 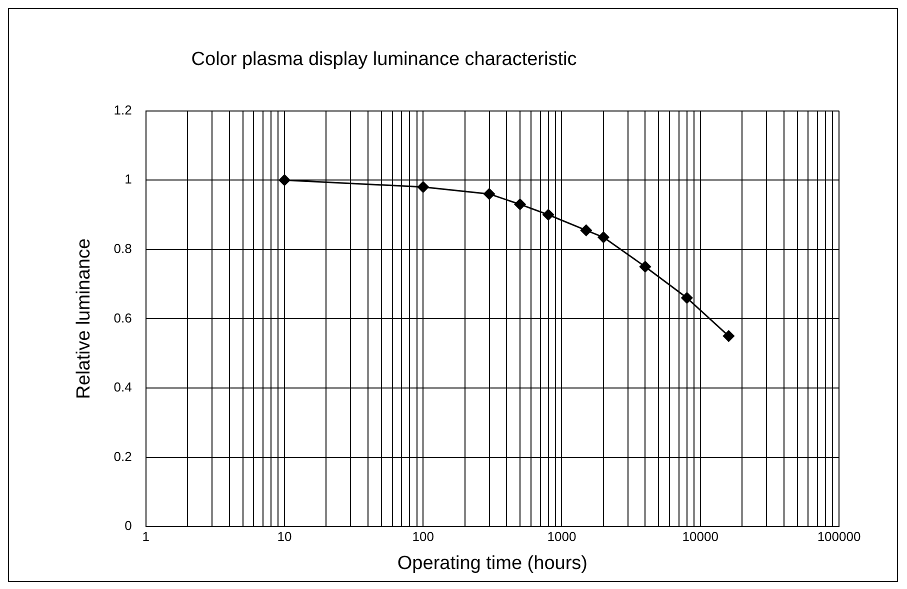 I want to click on y-tick-label: 0.8, so click(x=123, y=248).